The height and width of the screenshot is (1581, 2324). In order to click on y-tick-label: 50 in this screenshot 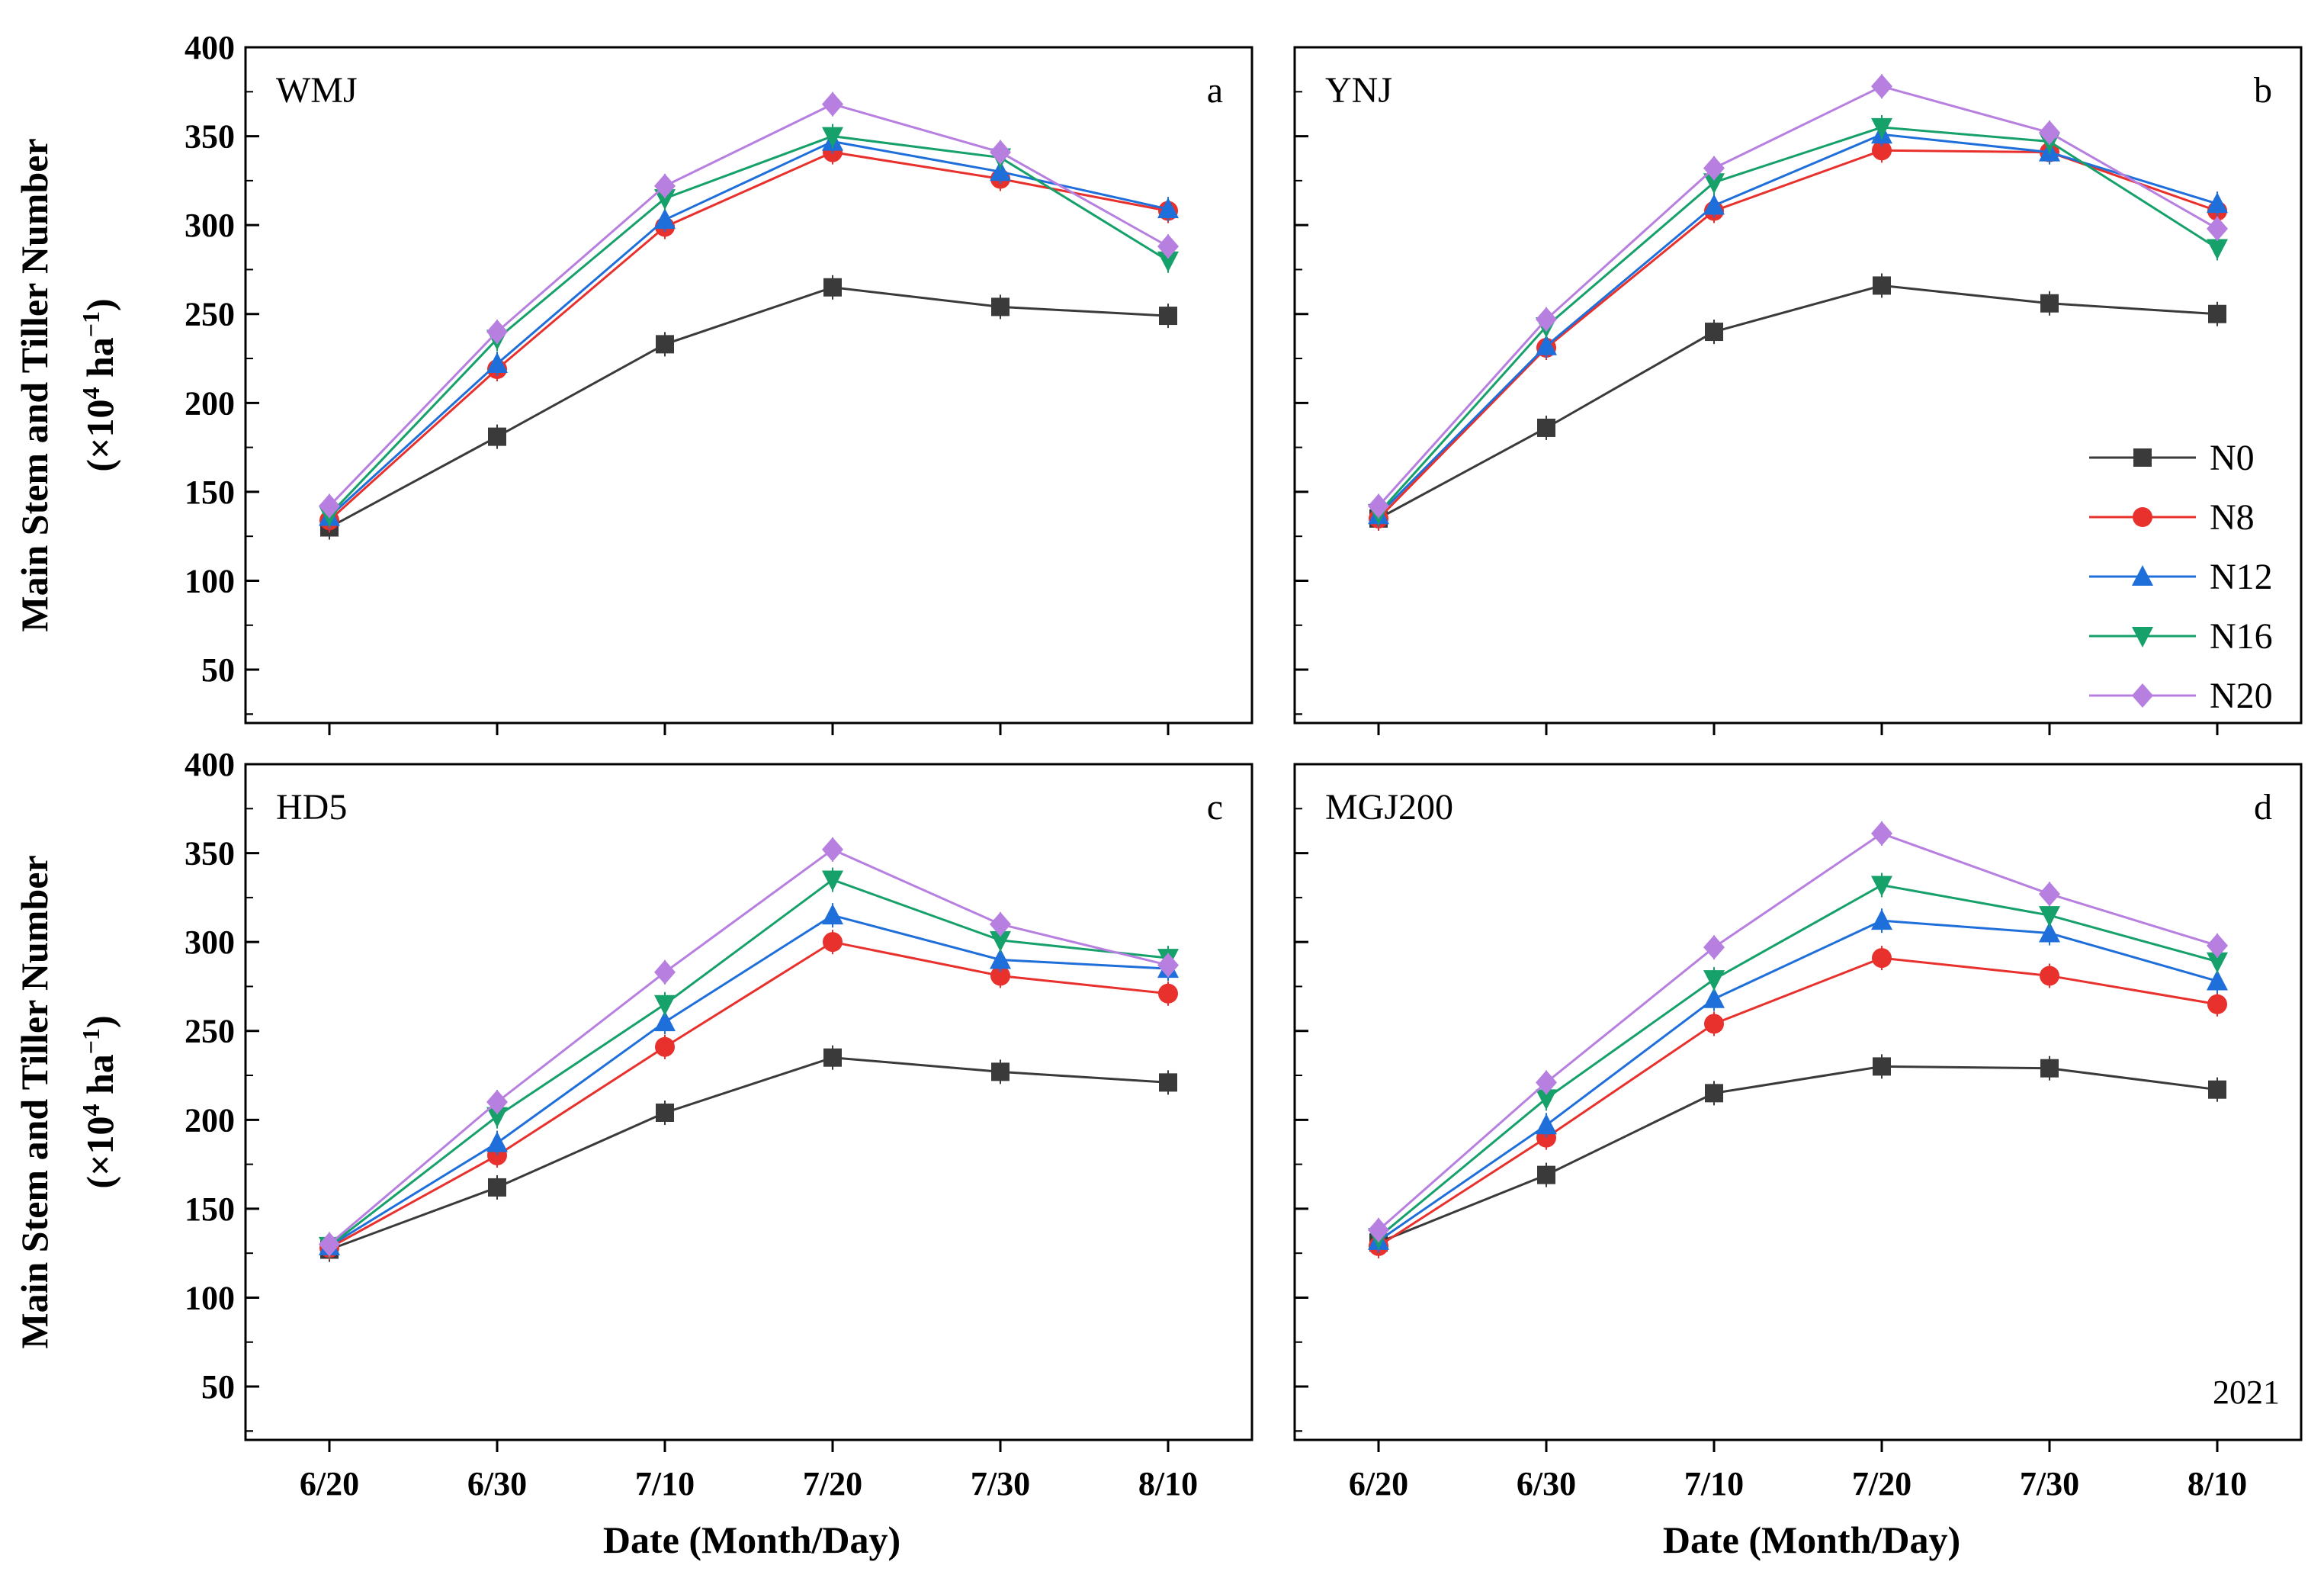, I will do `click(218, 670)`.